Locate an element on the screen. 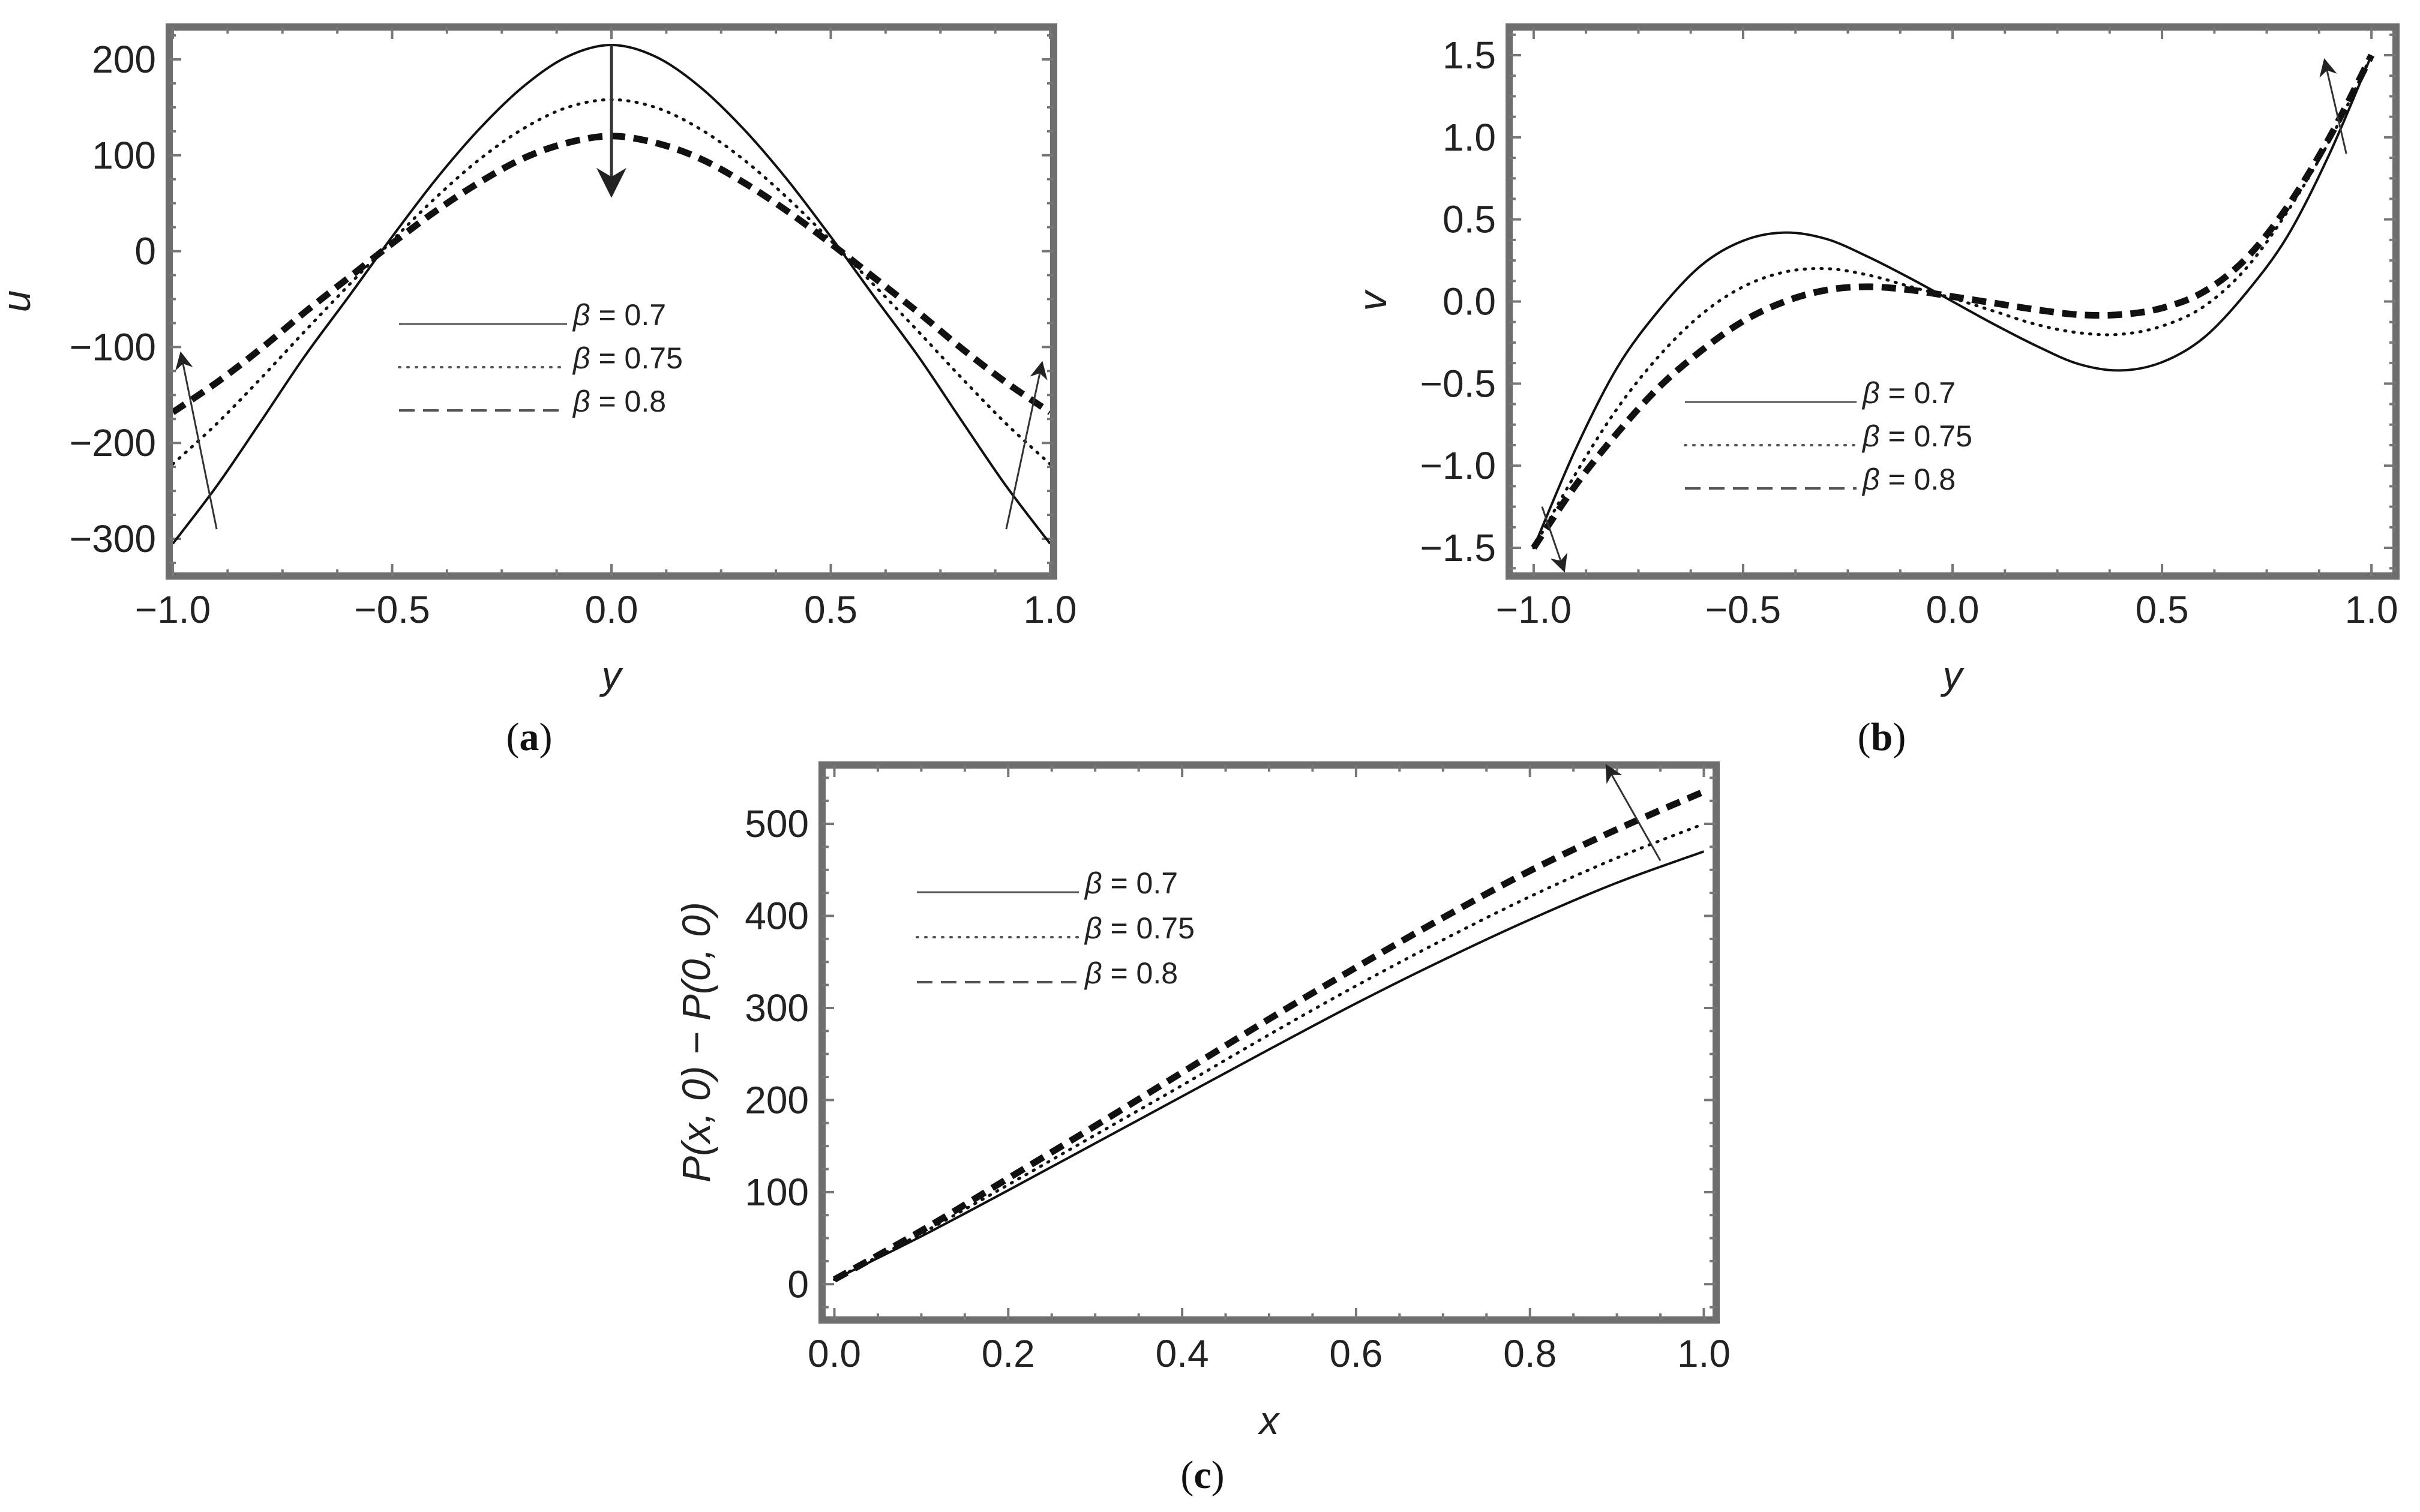 Image resolution: width=2420 pixels, height=1512 pixels. y-tick-label: 1.0 is located at coordinates (1470, 137).